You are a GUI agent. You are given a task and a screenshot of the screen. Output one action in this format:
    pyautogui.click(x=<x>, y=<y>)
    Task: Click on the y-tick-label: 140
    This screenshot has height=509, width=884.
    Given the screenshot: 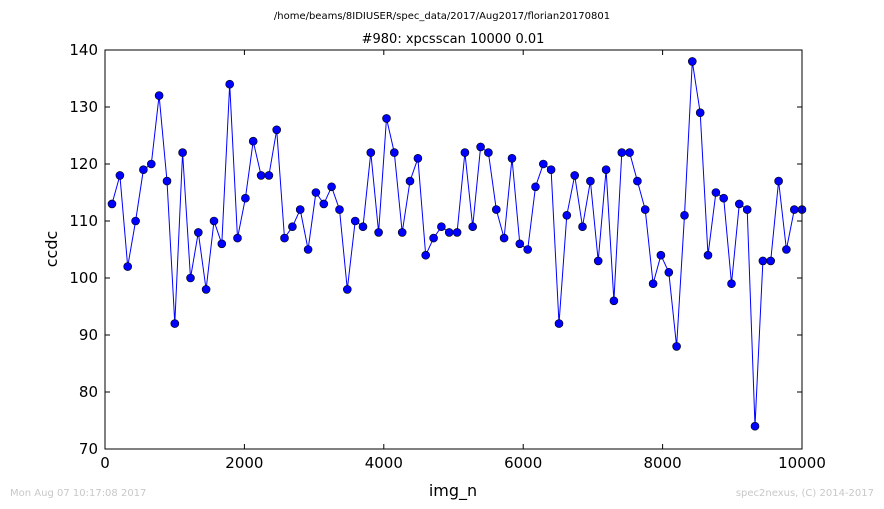 What is the action you would take?
    pyautogui.click(x=83, y=50)
    